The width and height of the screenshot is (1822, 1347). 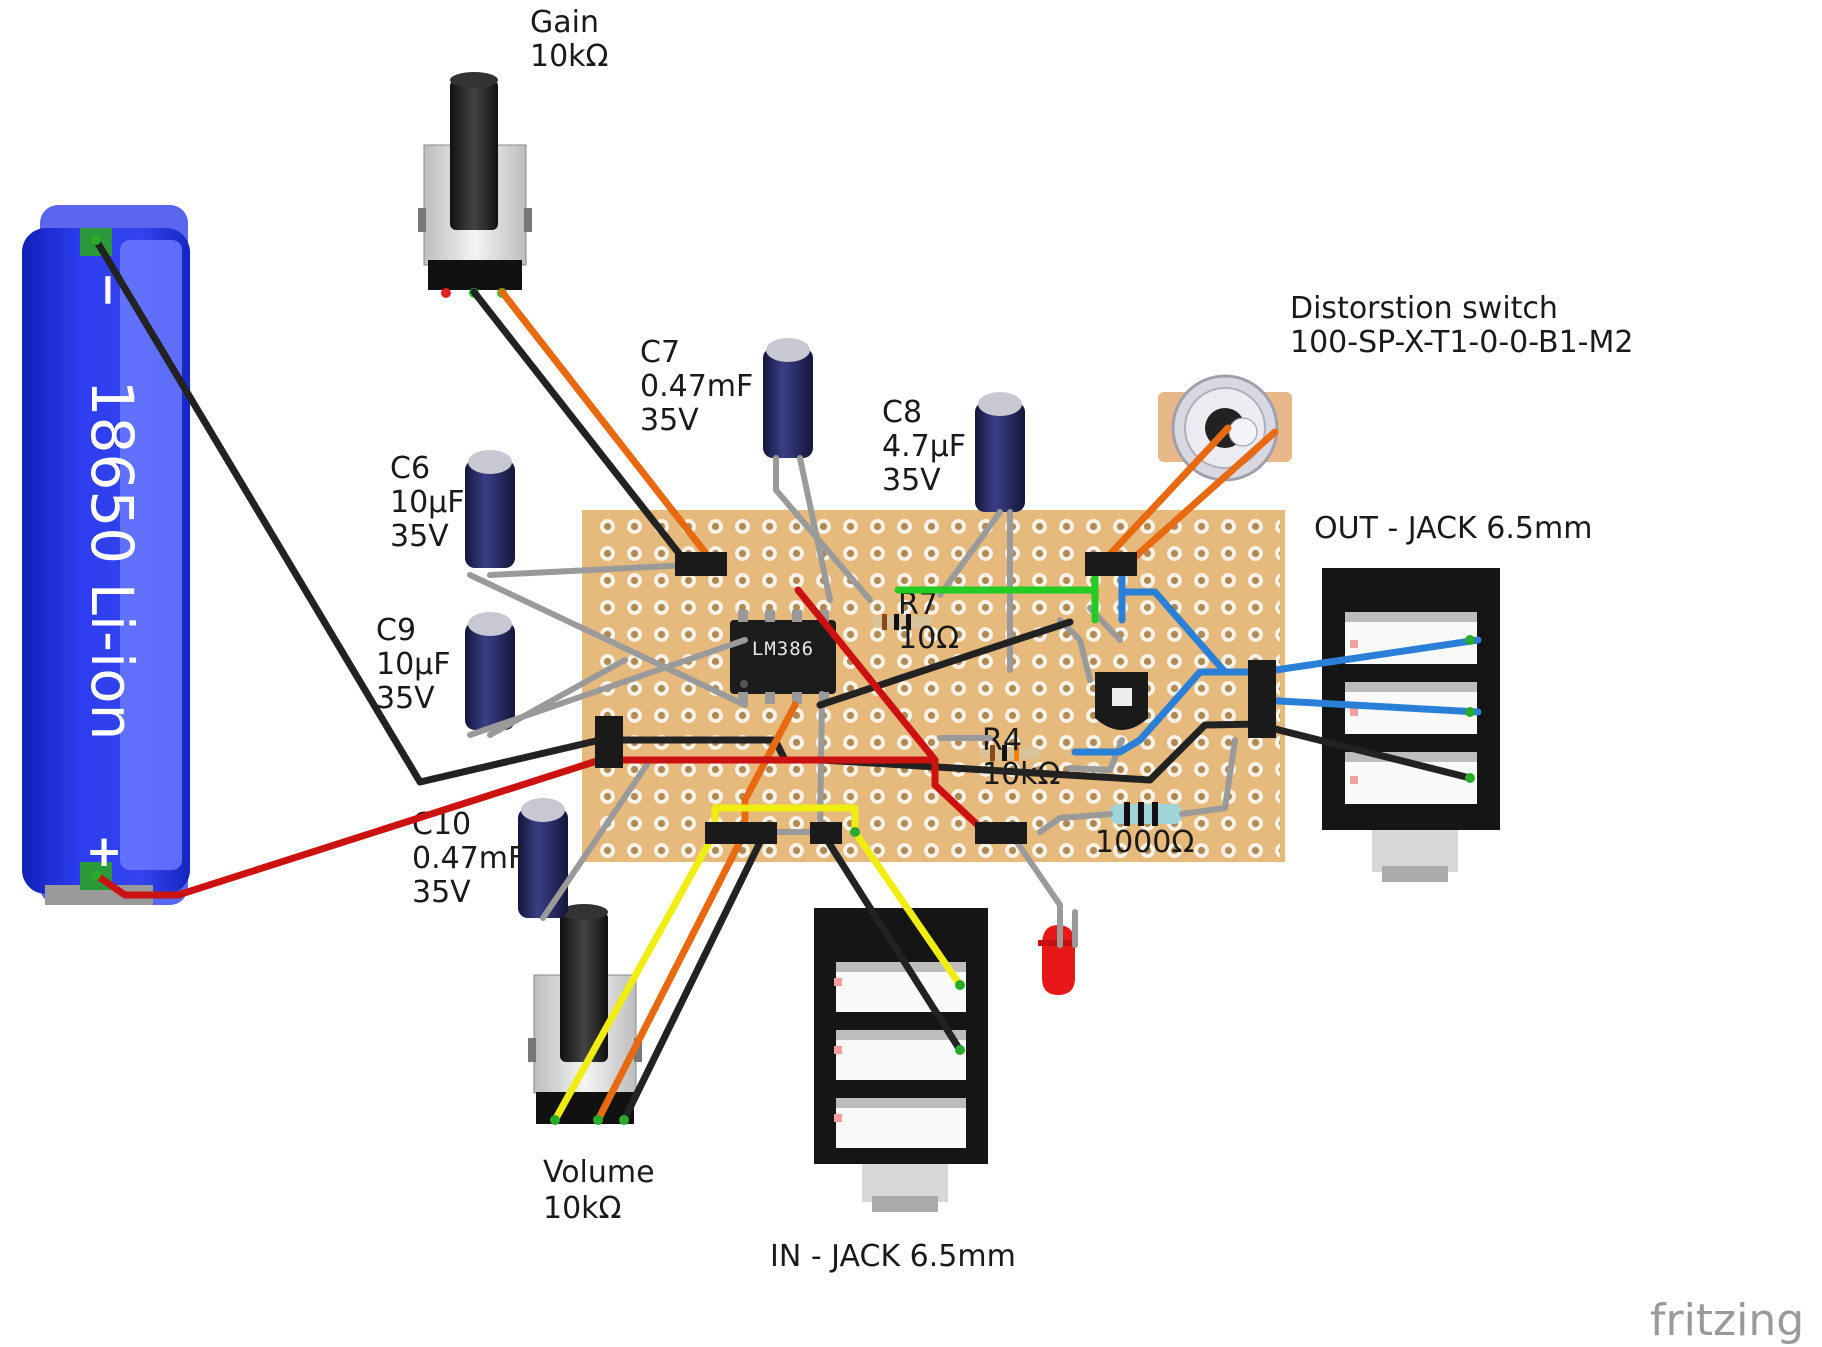 I want to click on c7-value: 0.47mF, so click(x=696, y=386).